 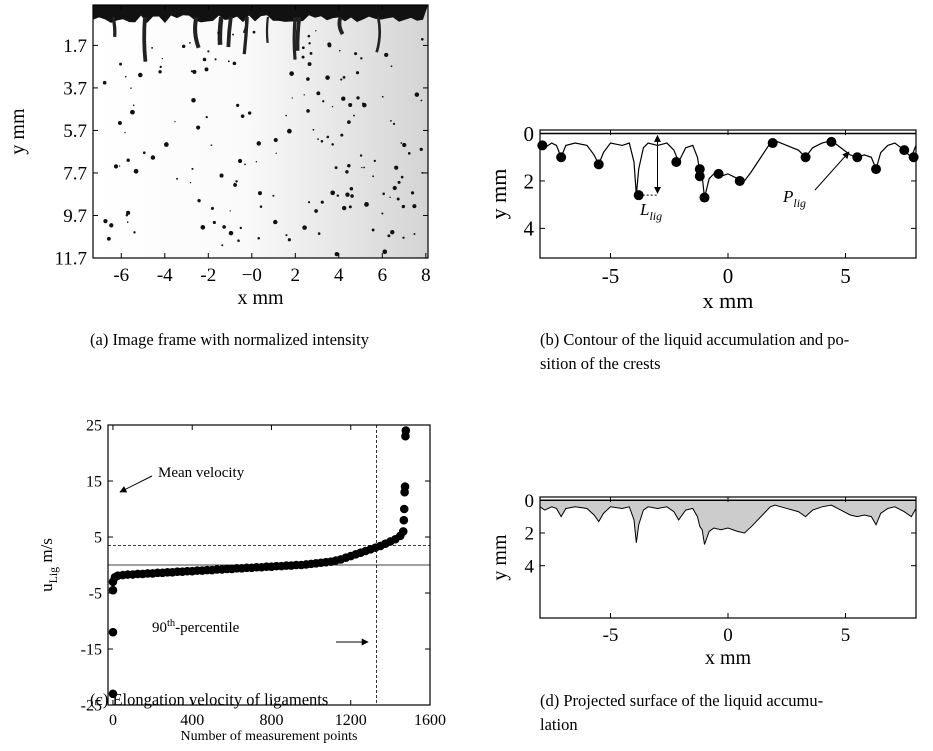 What do you see at coordinates (529, 181) in the screenshot?
I see `y-tick-label: 2` at bounding box center [529, 181].